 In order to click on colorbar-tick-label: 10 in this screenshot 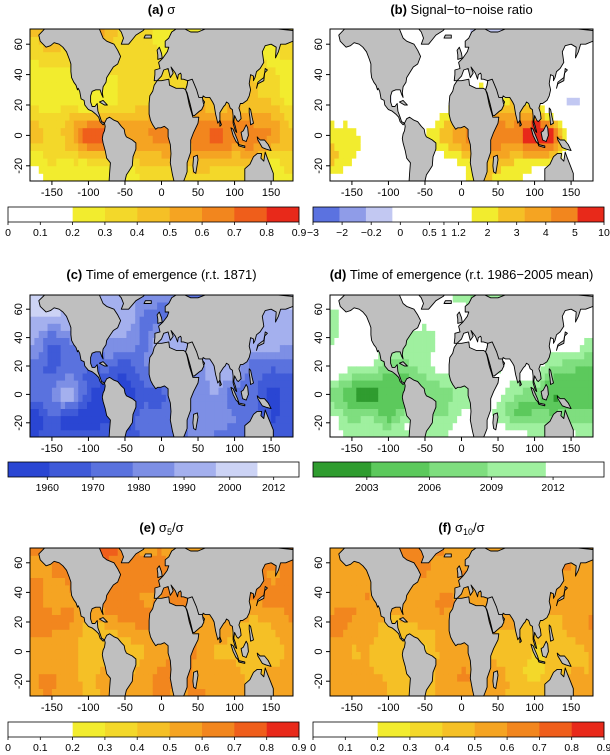, I will do `click(604, 233)`.